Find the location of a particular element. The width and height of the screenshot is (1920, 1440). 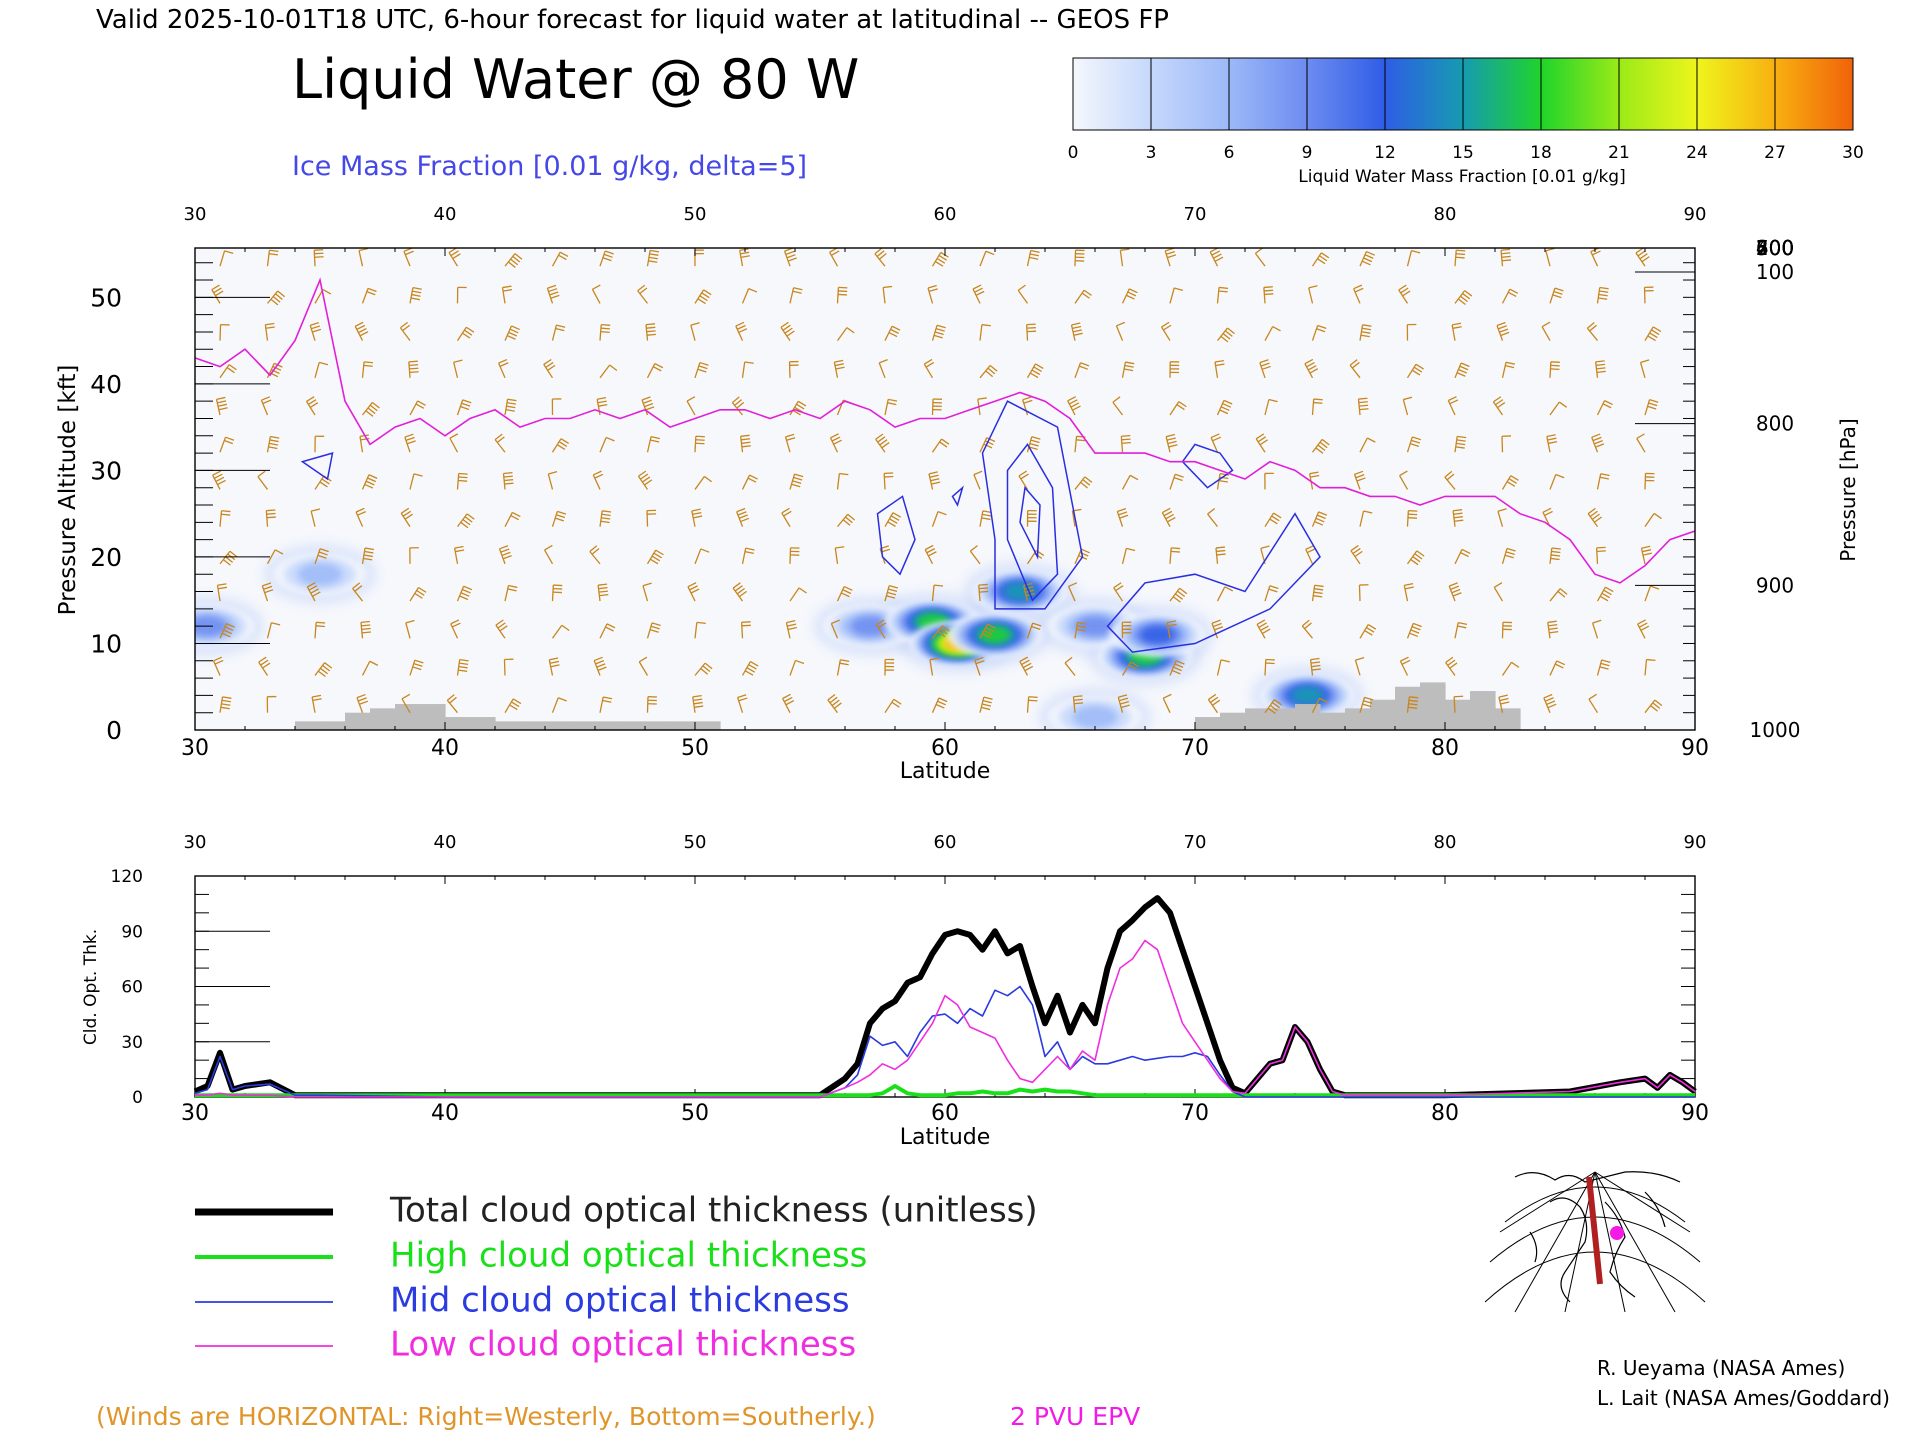

top-y-tick-label-right: 300 is located at coordinates (1775, 248).